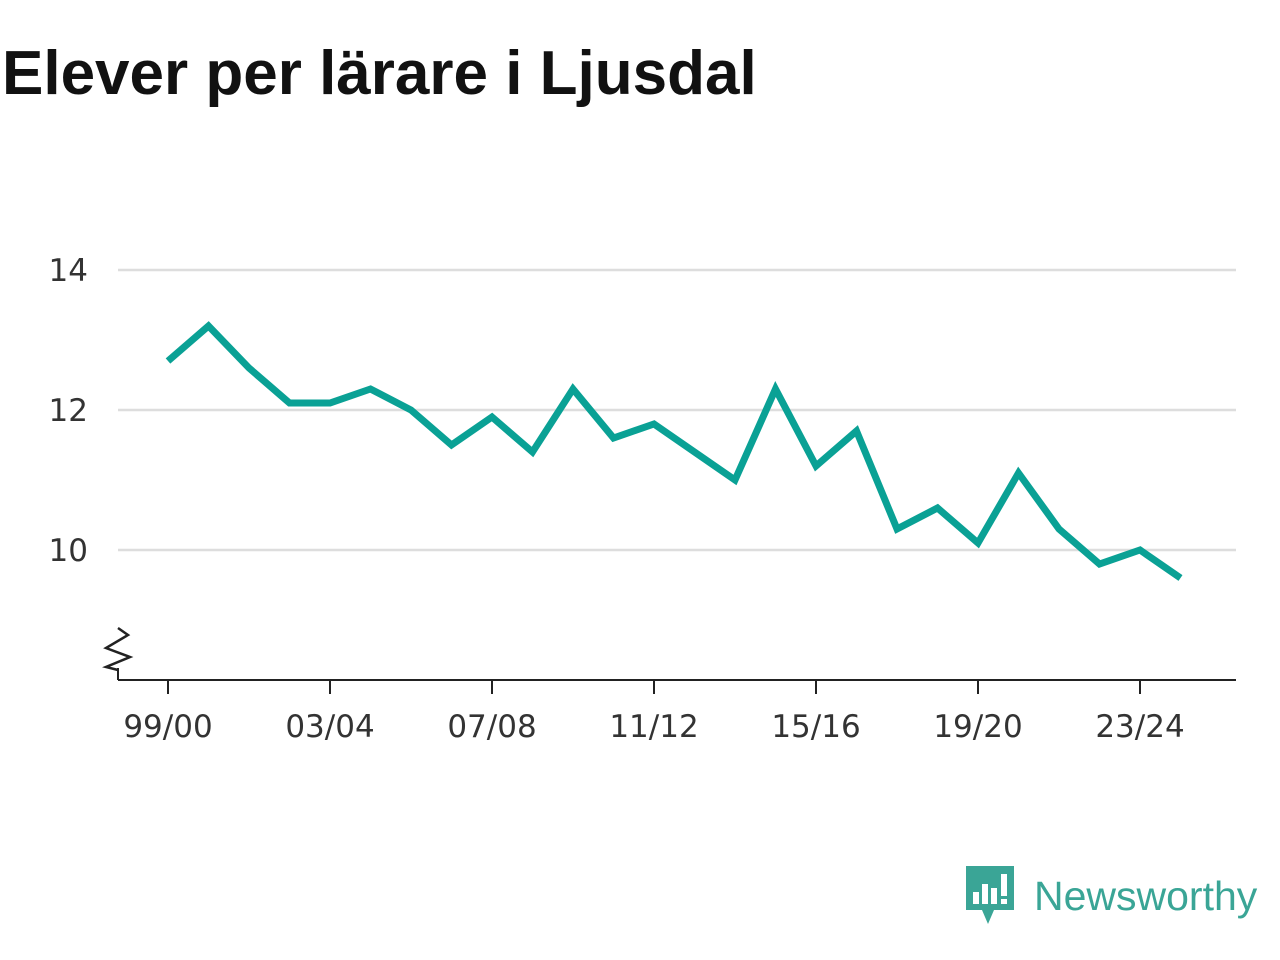 This screenshot has width=1280, height=960. Describe the element at coordinates (491, 727) in the screenshot. I see `x-tick-label: 07/08` at that location.